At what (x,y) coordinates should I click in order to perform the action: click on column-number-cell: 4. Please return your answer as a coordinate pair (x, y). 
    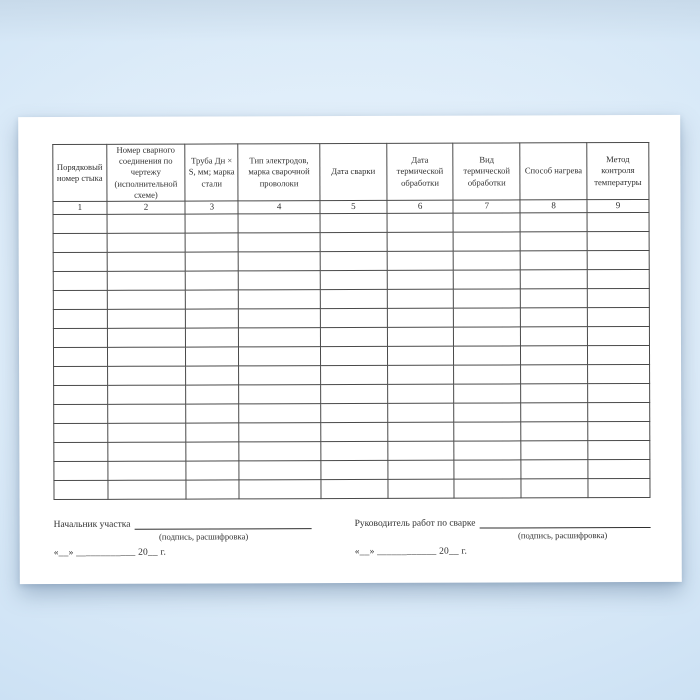
    Looking at the image, I should click on (279, 207).